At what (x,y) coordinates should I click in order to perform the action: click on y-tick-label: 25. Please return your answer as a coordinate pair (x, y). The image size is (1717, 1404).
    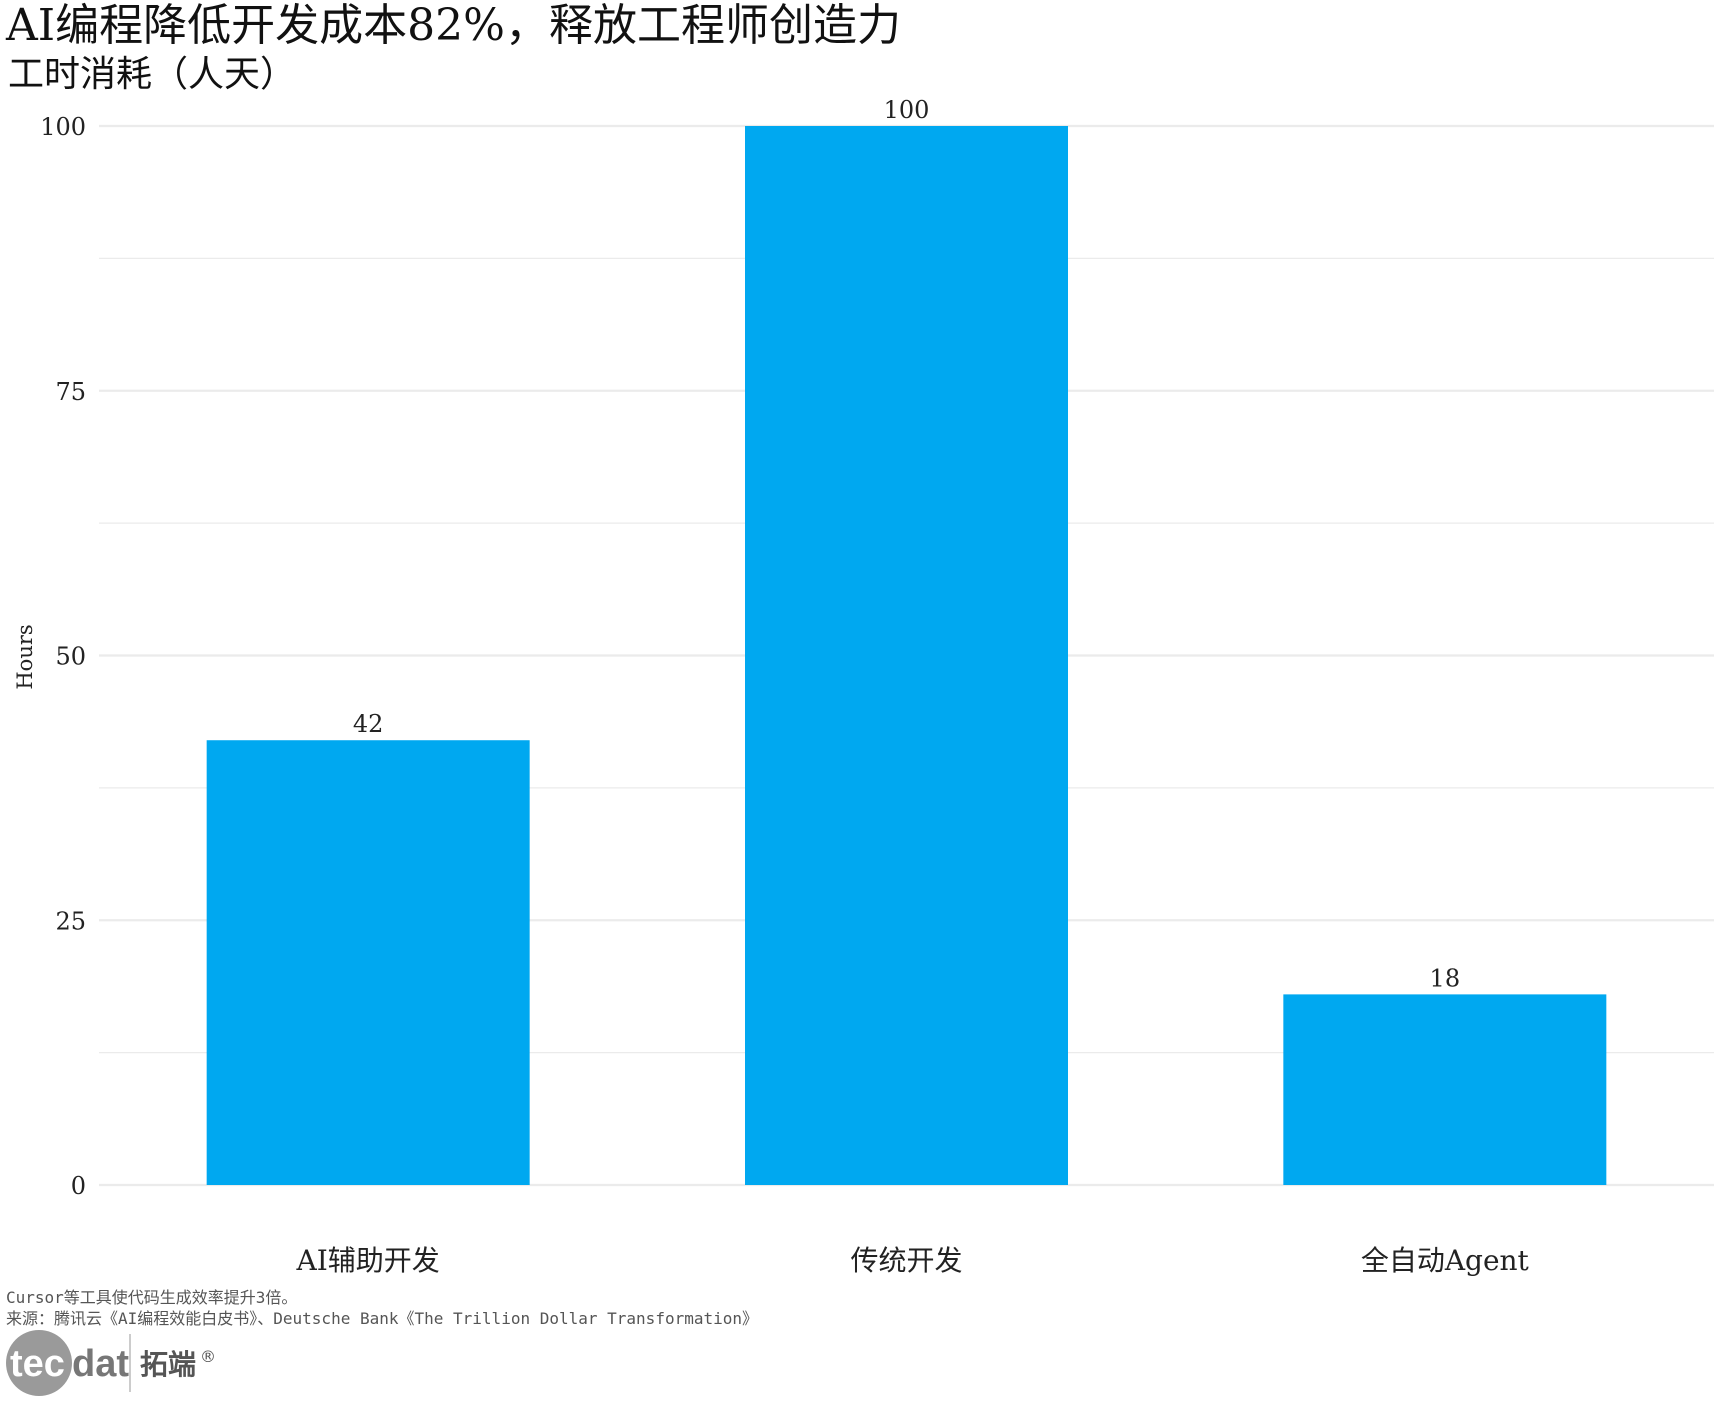
    Looking at the image, I should click on (70, 921).